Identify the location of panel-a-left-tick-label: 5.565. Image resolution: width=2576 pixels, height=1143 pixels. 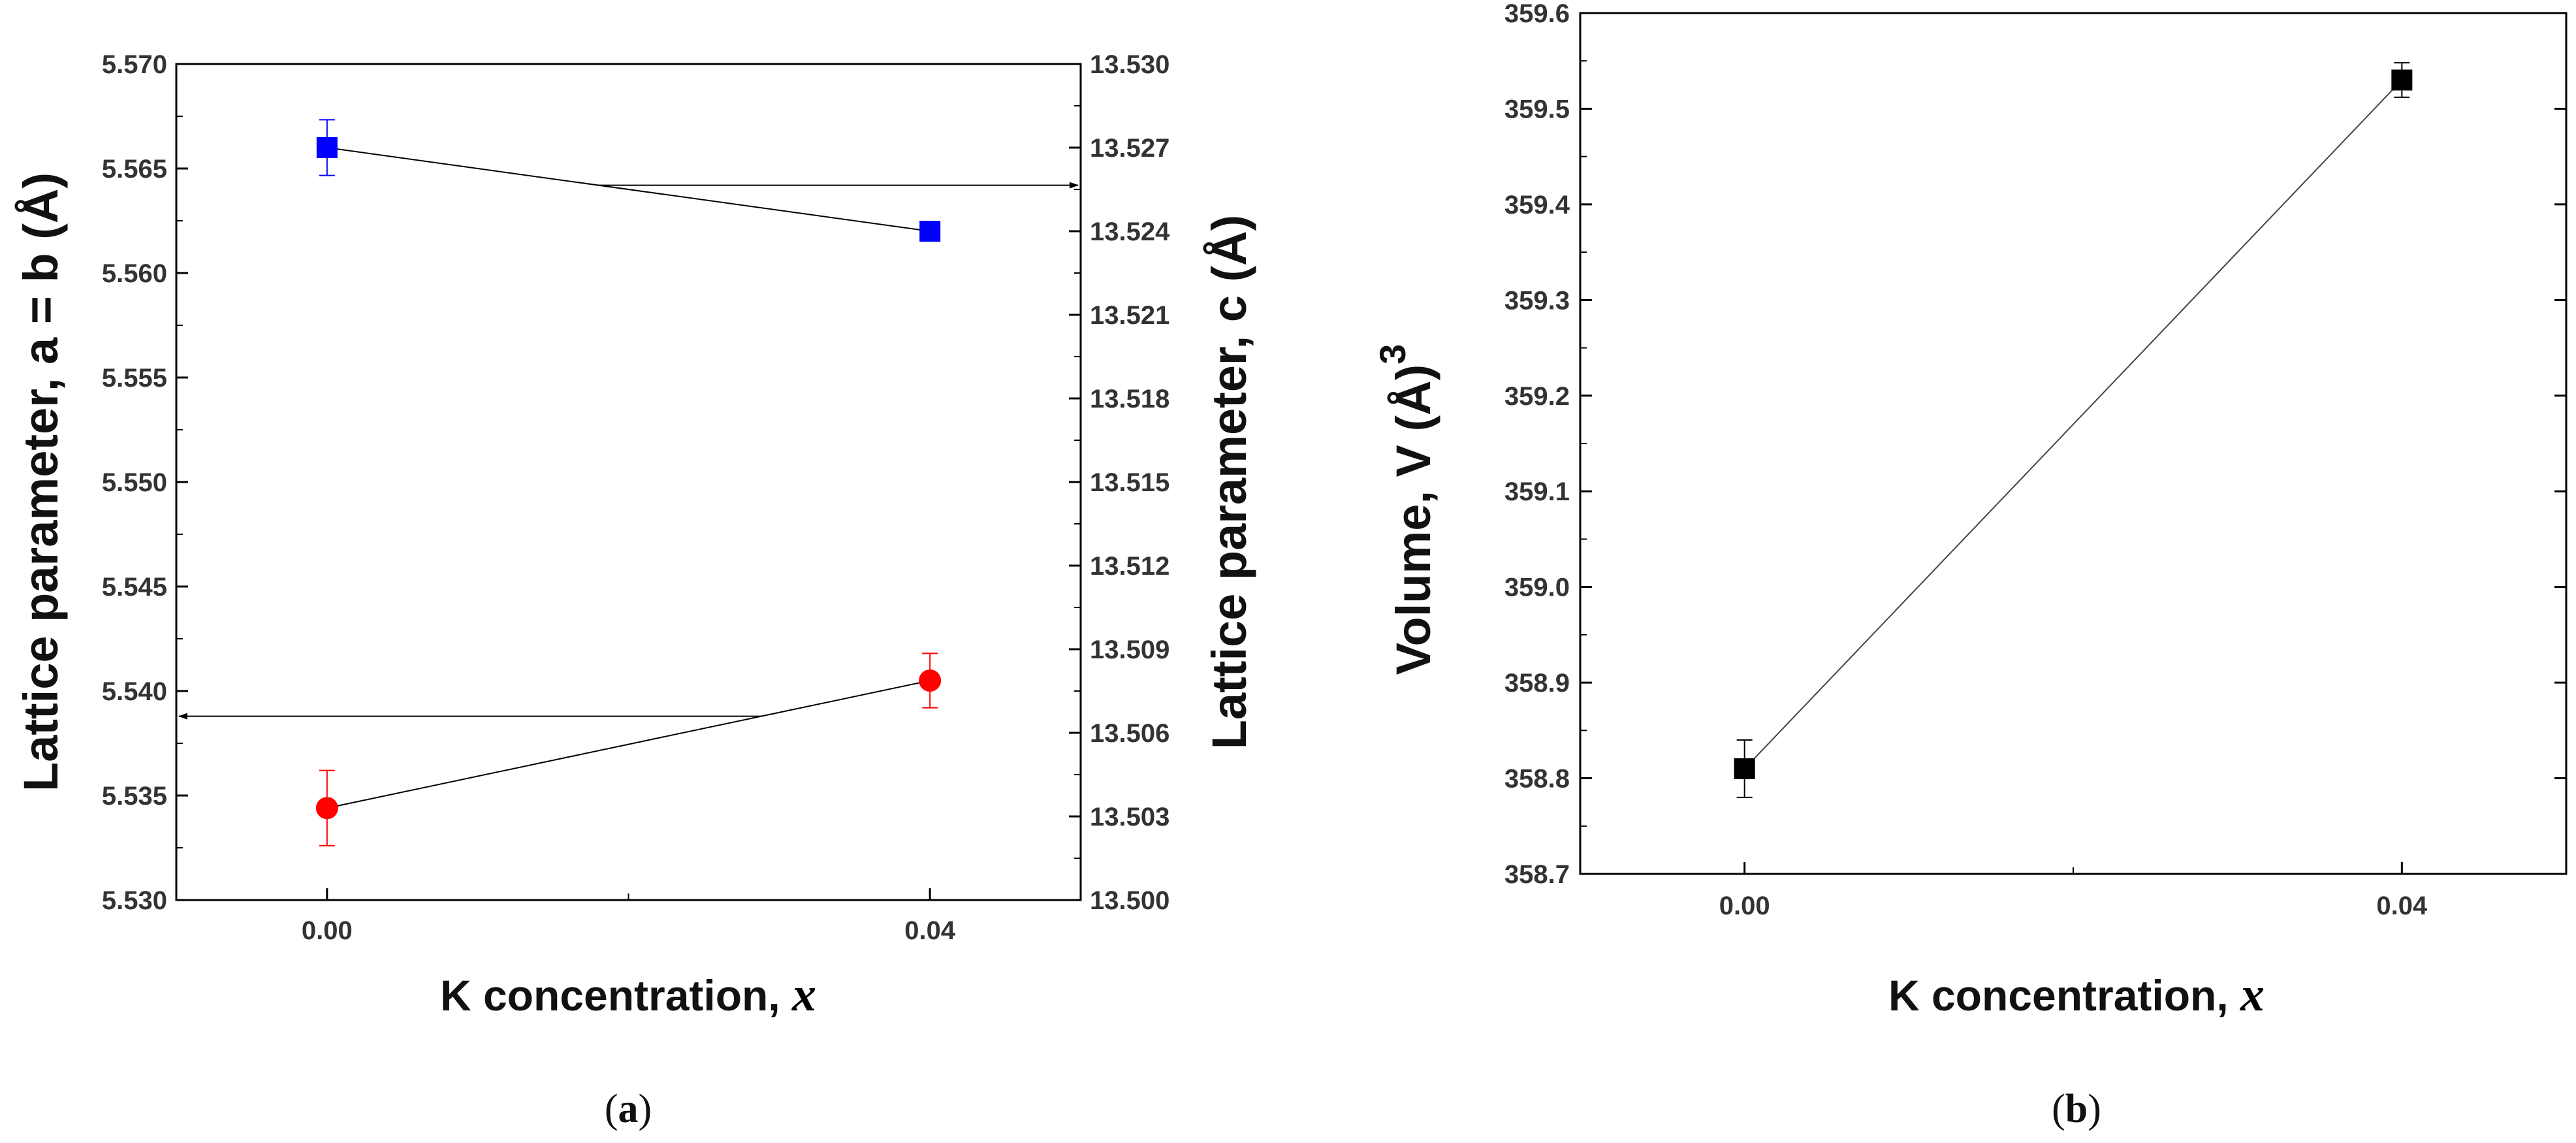
(134, 169).